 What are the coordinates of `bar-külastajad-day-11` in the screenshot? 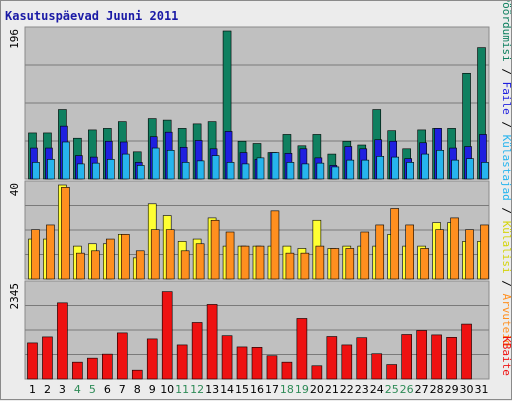 It's located at (185, 171).